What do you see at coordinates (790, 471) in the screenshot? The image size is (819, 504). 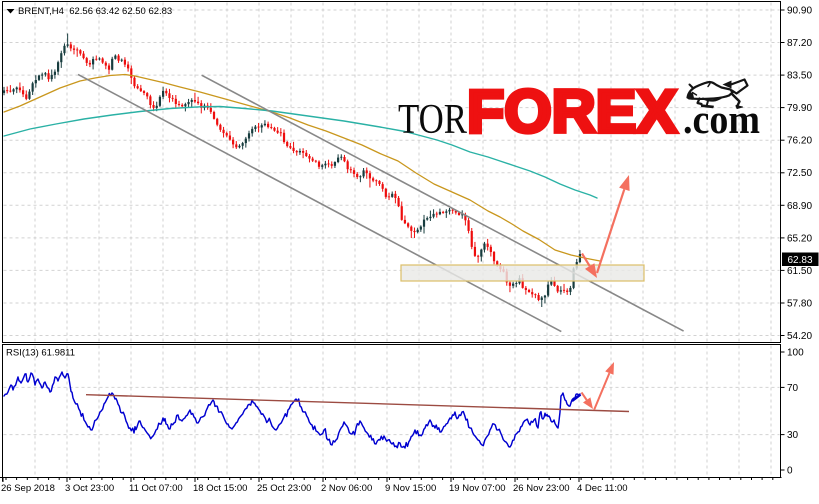 I see `svg-text: 0` at bounding box center [790, 471].